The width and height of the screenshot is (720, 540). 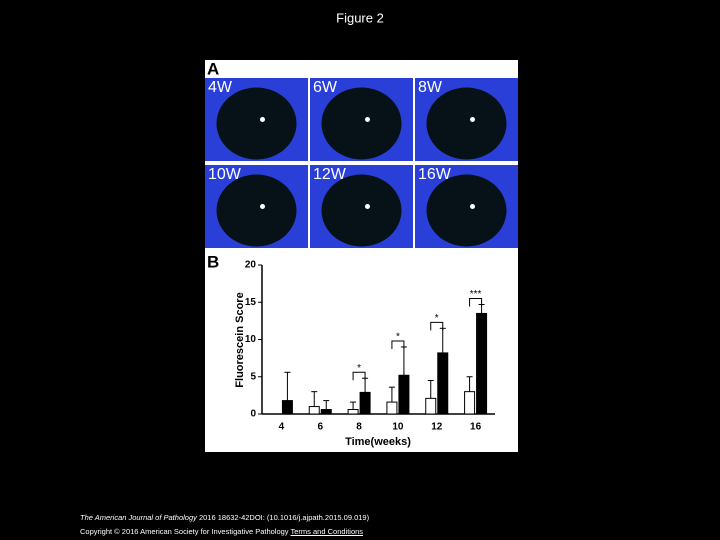 I want to click on y-tick-label: 5, so click(x=253, y=376).